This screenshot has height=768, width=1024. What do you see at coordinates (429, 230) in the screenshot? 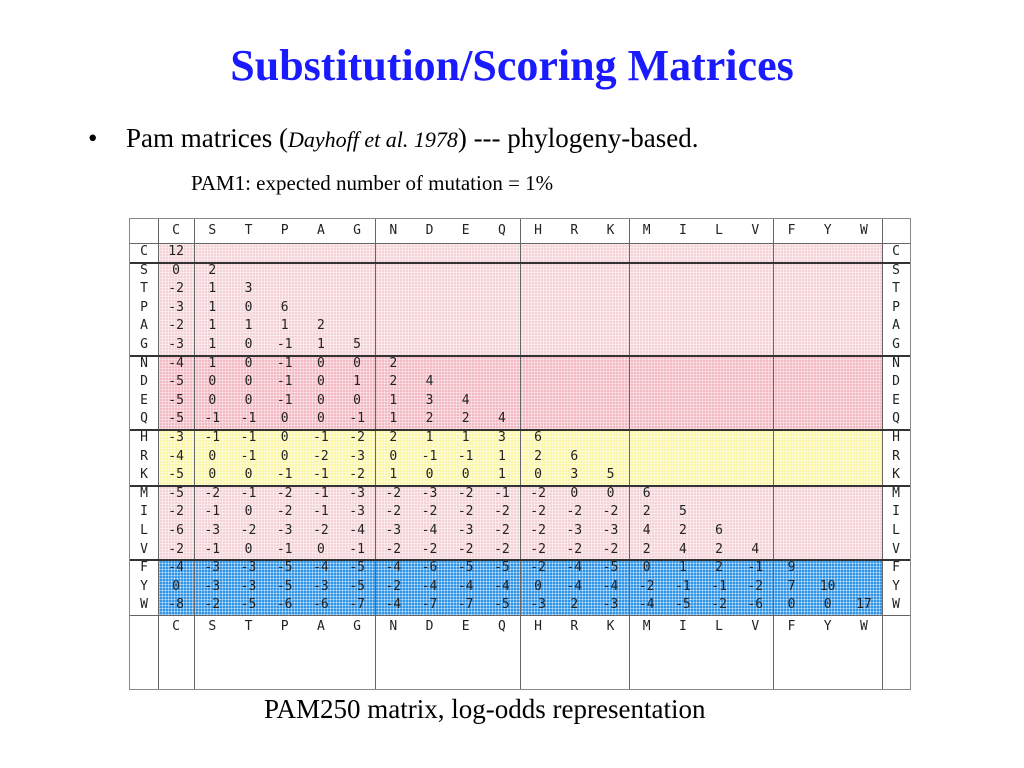
I see `column-header: D` at bounding box center [429, 230].